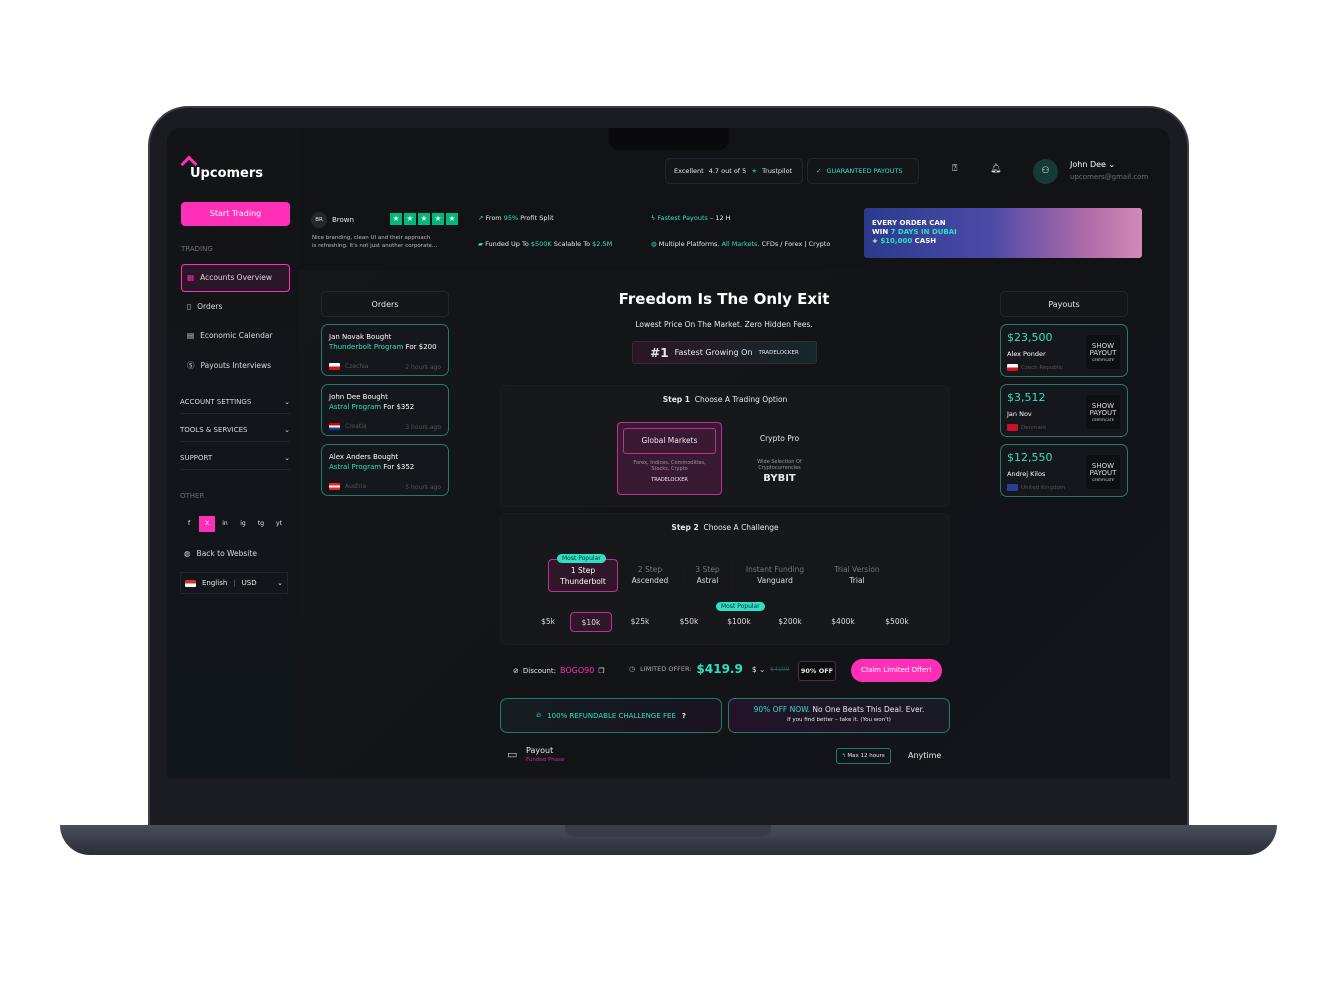  What do you see at coordinates (897, 621) in the screenshot?
I see `amount-option: $500k` at bounding box center [897, 621].